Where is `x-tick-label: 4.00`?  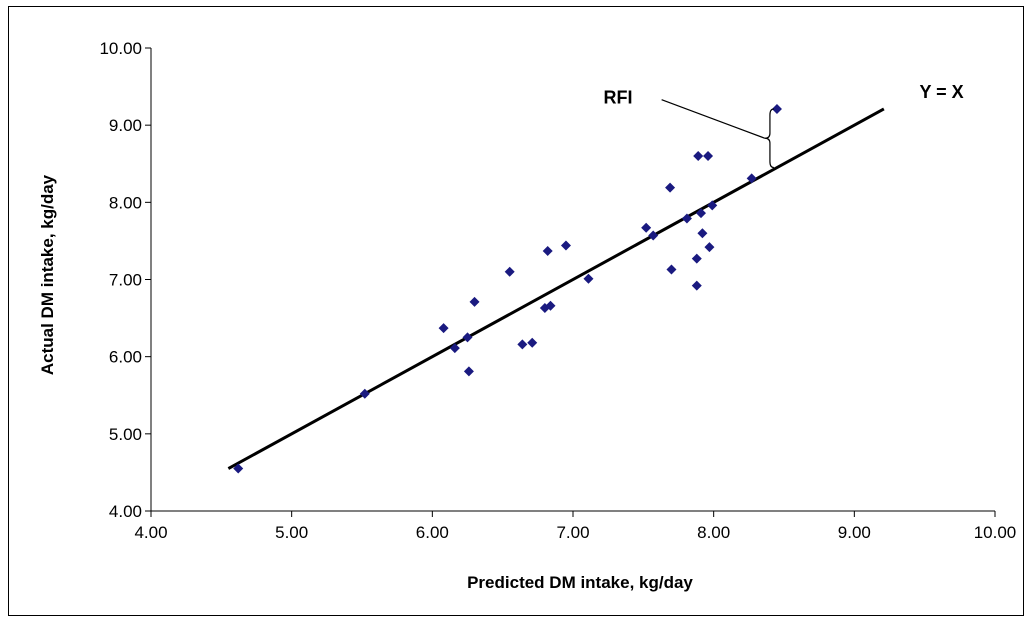
x-tick-label: 4.00 is located at coordinates (150, 532).